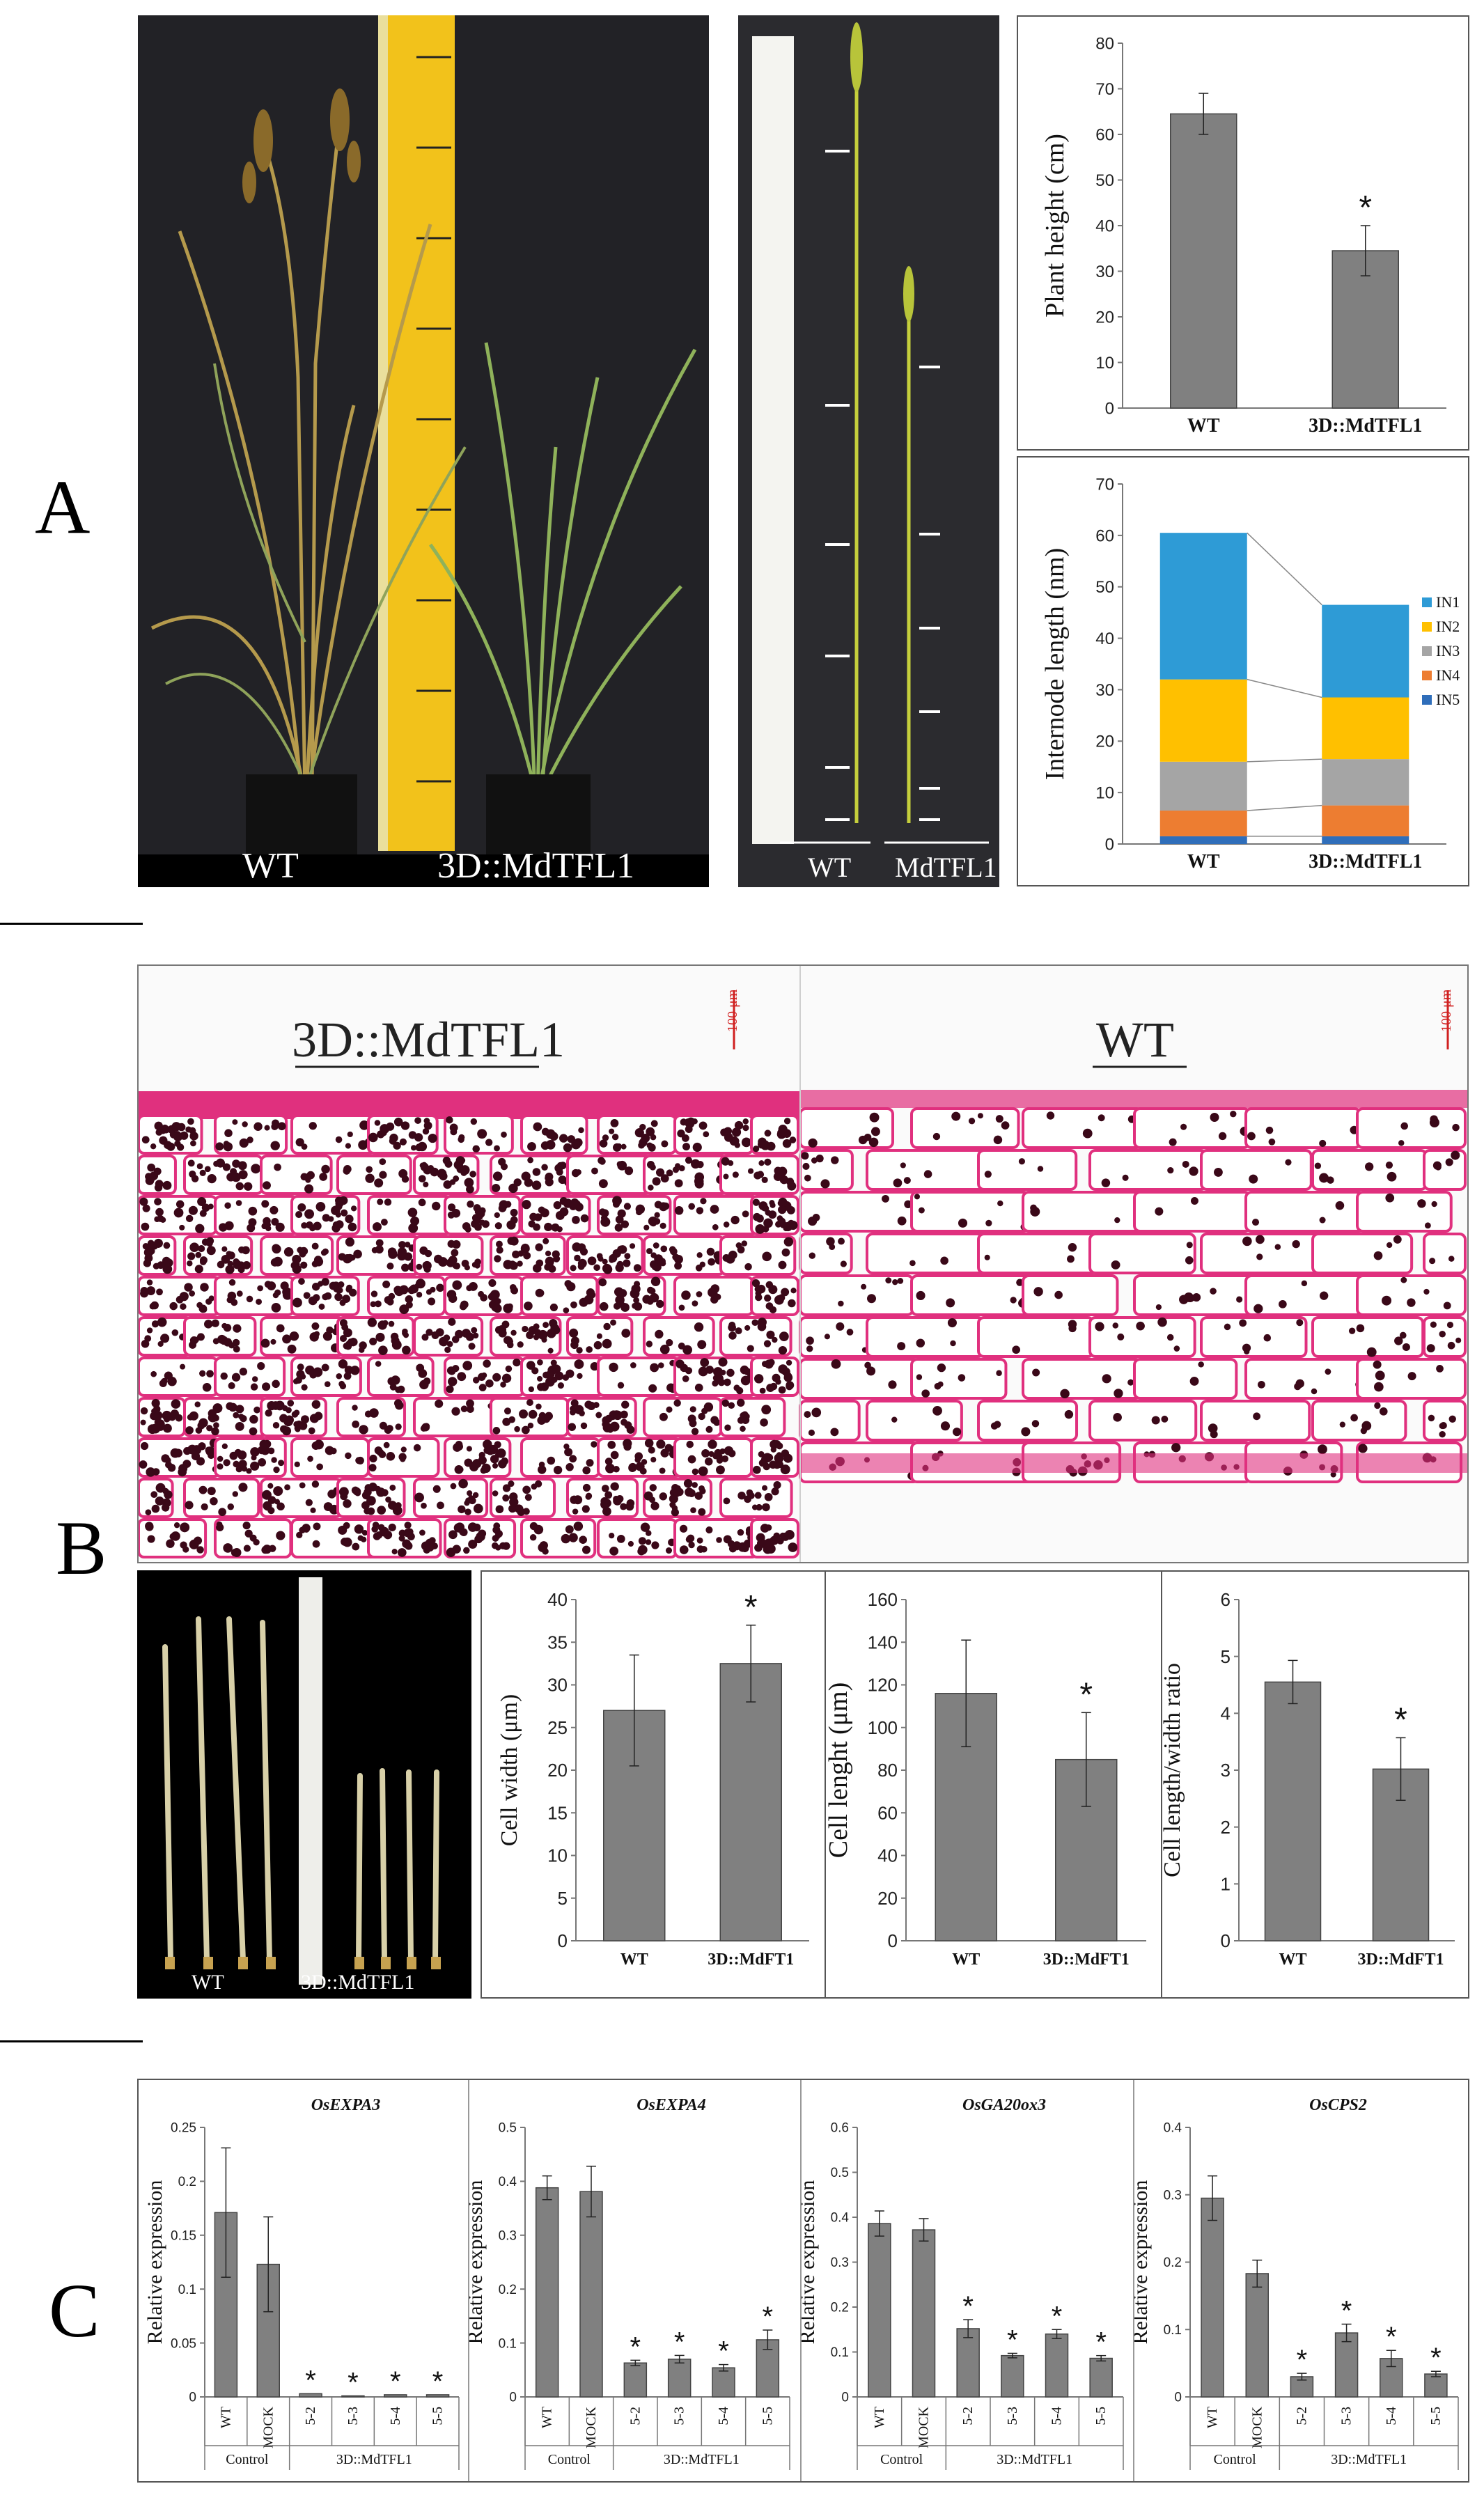  I want to click on internode-photo: WT 3D::MdTFL1, so click(304, 1784).